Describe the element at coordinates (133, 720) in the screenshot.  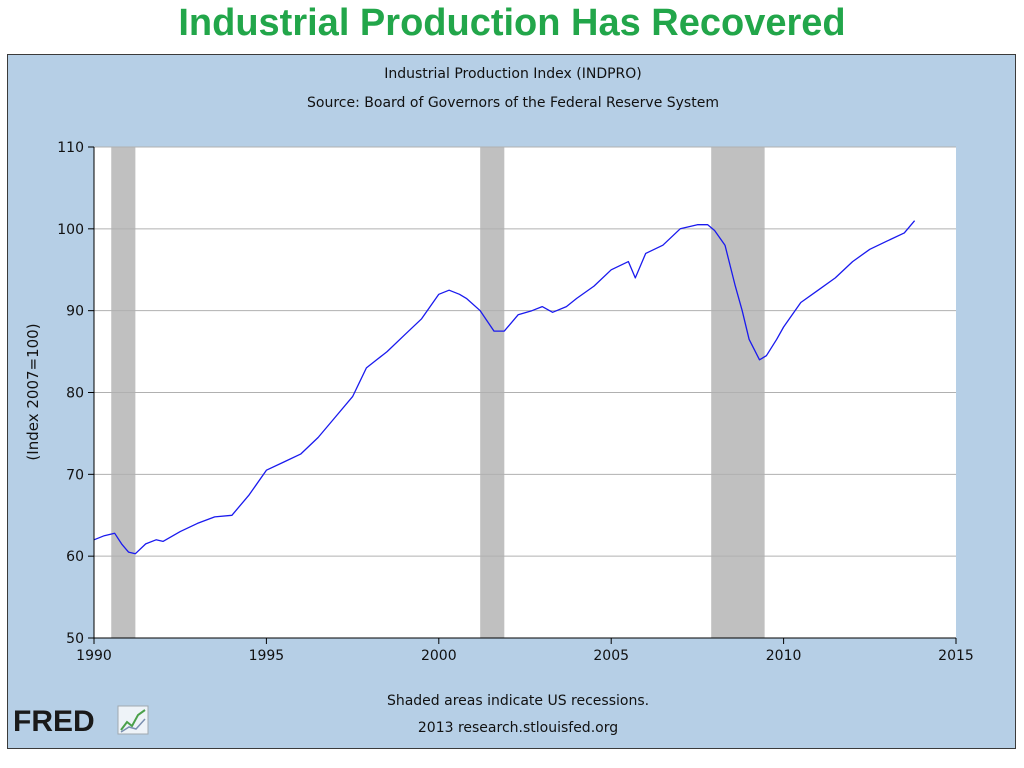
I see `fred-chart-icon` at that location.